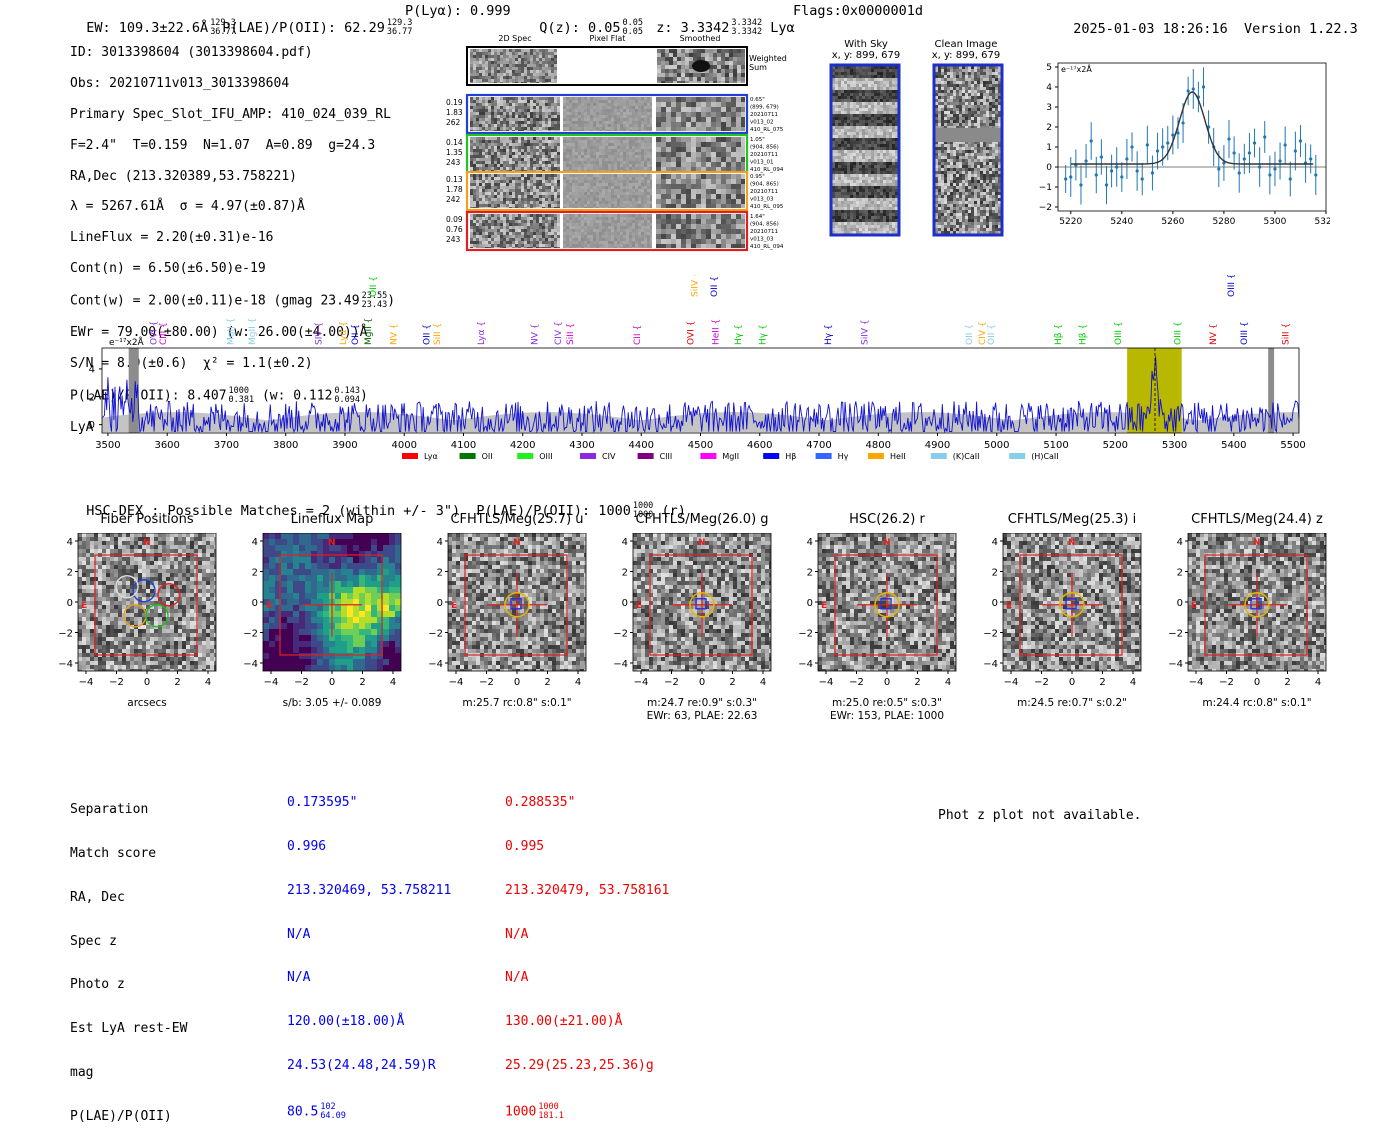 This screenshot has width=1400, height=1139. I want to click on legend-label: Hγ, so click(843, 456).